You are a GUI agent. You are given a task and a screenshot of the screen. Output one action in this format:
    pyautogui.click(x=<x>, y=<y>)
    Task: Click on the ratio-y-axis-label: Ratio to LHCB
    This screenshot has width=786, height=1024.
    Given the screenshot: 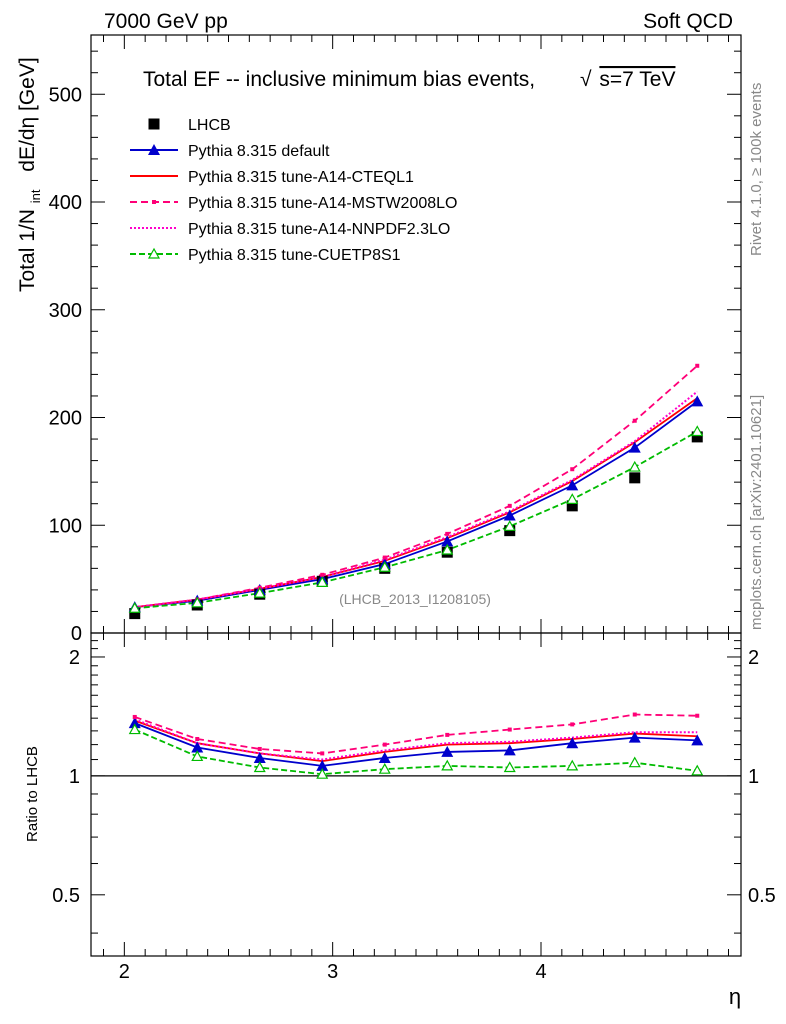 What is the action you would take?
    pyautogui.click(x=32, y=794)
    